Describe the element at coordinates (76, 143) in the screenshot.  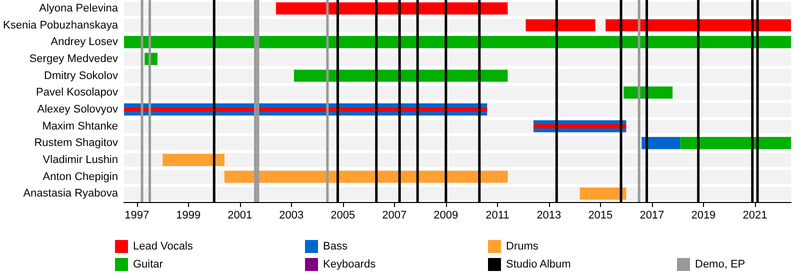
I see `y-tick-label: Rustem Shagitov` at that location.